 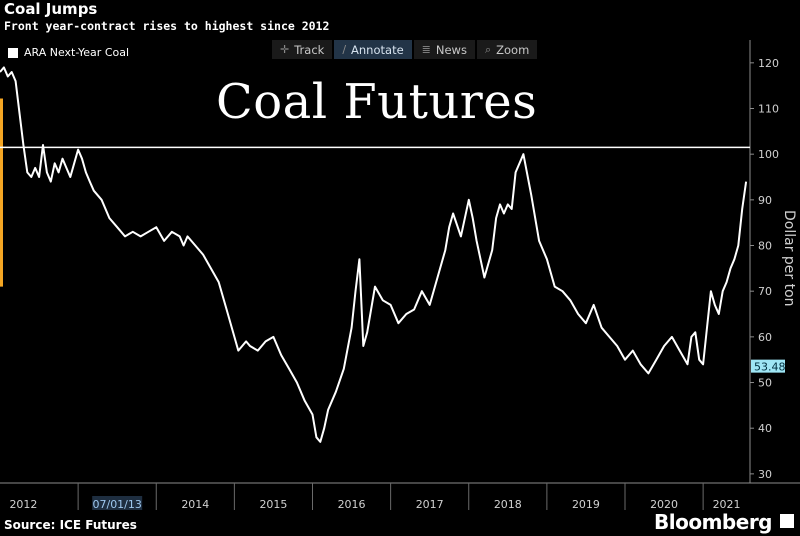 I want to click on news-button: ≣ News, so click(x=444, y=49).